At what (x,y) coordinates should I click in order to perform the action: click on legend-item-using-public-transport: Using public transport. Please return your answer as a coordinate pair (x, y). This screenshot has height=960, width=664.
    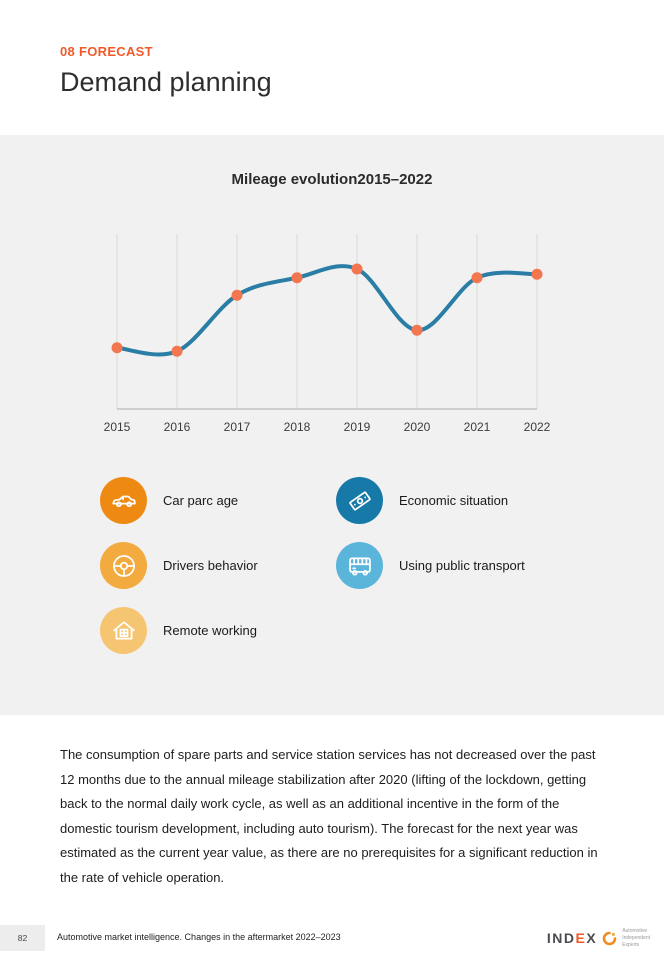
    Looking at the image, I should click on (430, 565).